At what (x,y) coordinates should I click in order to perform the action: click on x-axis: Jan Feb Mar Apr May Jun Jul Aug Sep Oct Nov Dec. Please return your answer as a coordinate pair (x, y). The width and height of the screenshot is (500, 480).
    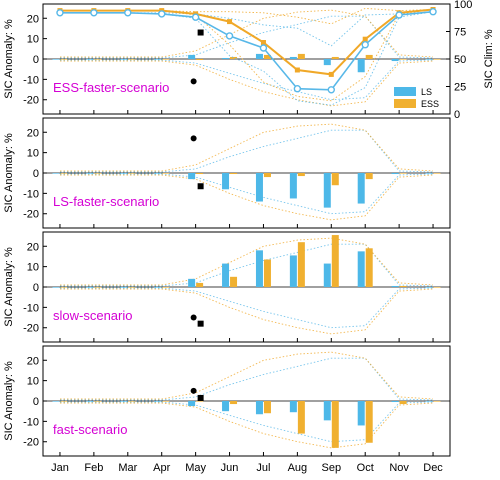
    Looking at the image, I should click on (247, 468).